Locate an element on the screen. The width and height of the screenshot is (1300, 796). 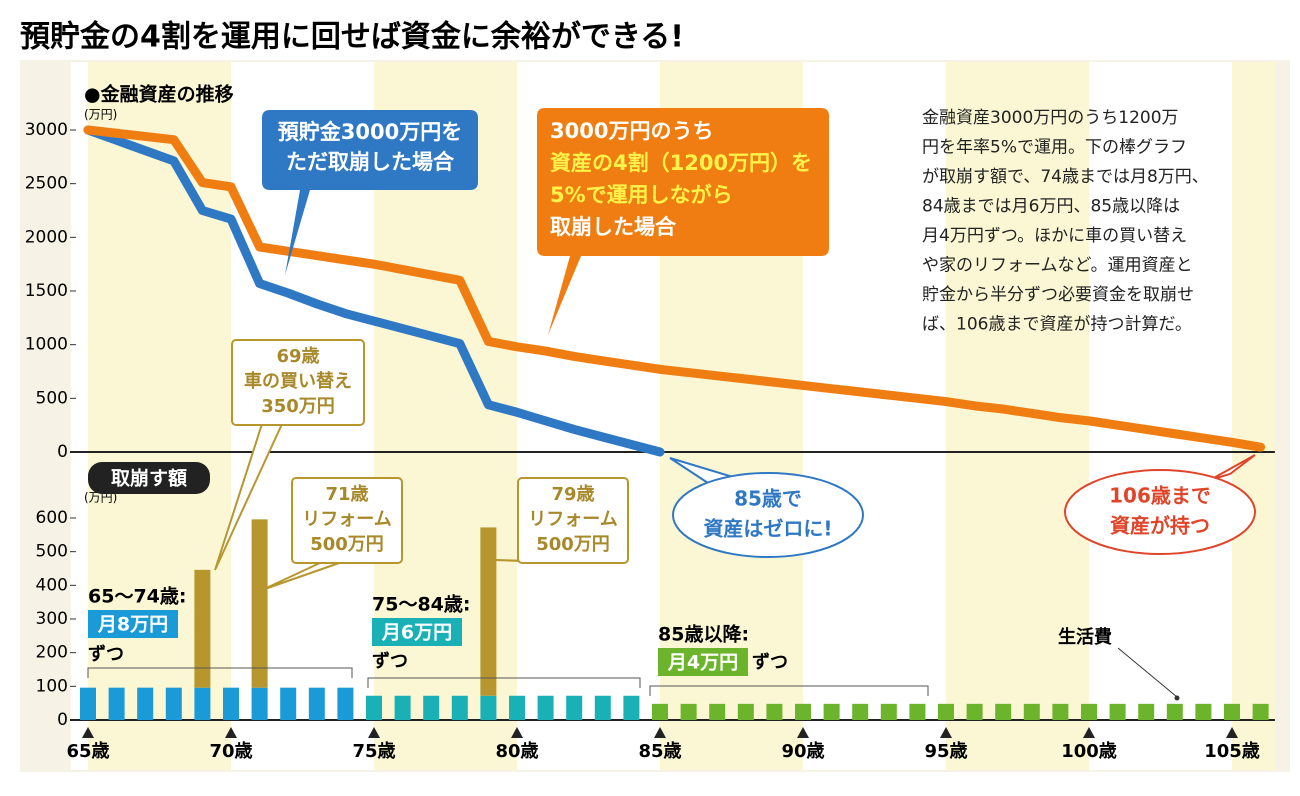
y-tick-label: 200 is located at coordinates (52, 653).